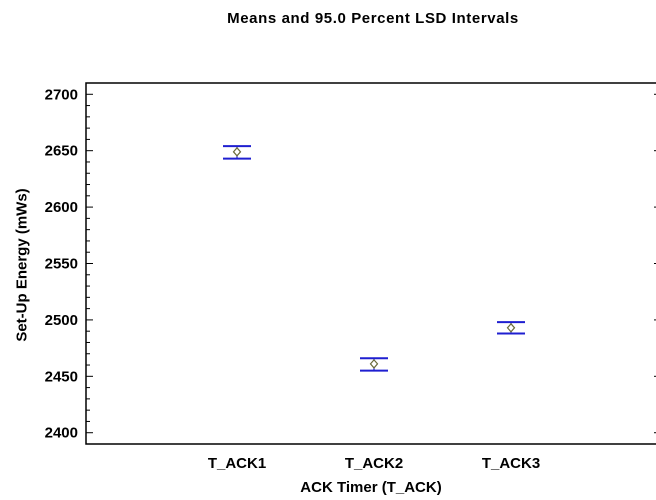 The width and height of the screenshot is (656, 500). What do you see at coordinates (61, 433) in the screenshot?
I see `y-tick-label: 2400` at bounding box center [61, 433].